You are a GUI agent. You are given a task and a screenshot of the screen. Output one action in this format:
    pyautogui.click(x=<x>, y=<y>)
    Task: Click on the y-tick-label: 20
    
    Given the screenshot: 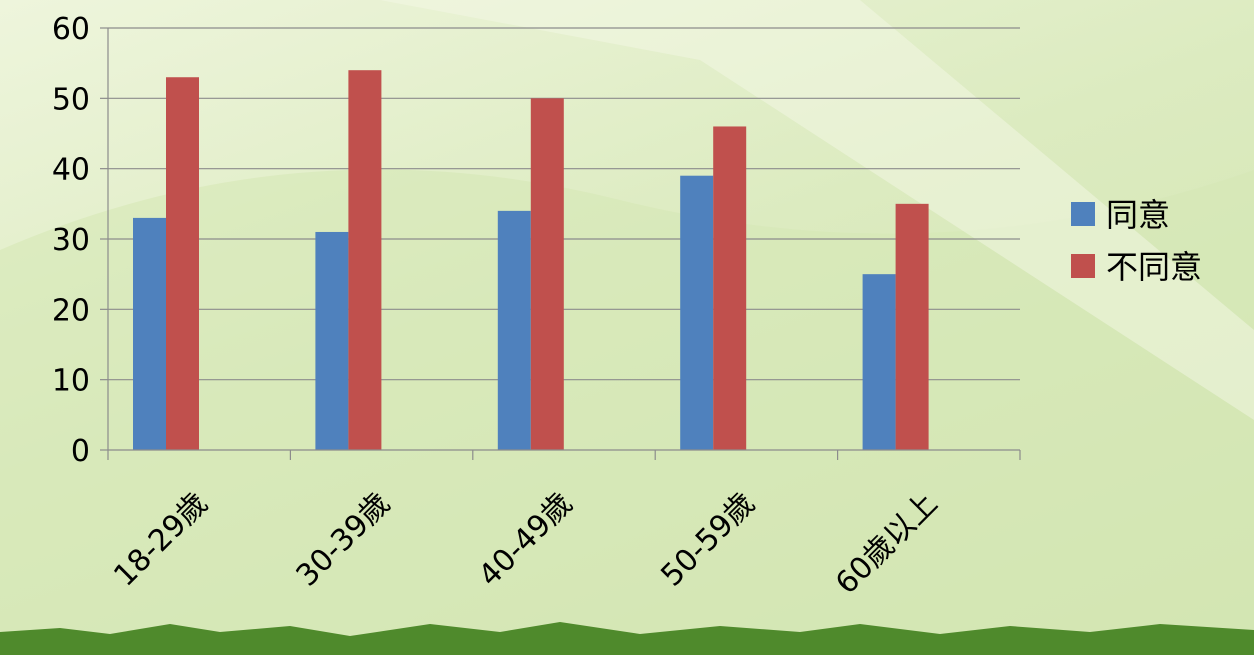 What is the action you would take?
    pyautogui.click(x=71, y=310)
    